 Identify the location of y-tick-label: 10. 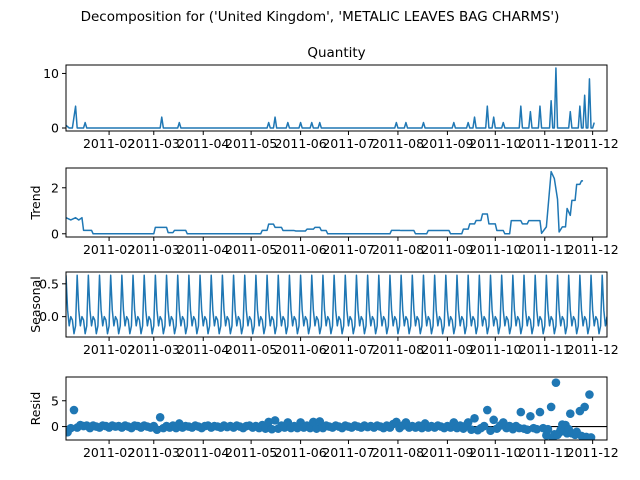
(51, 73).